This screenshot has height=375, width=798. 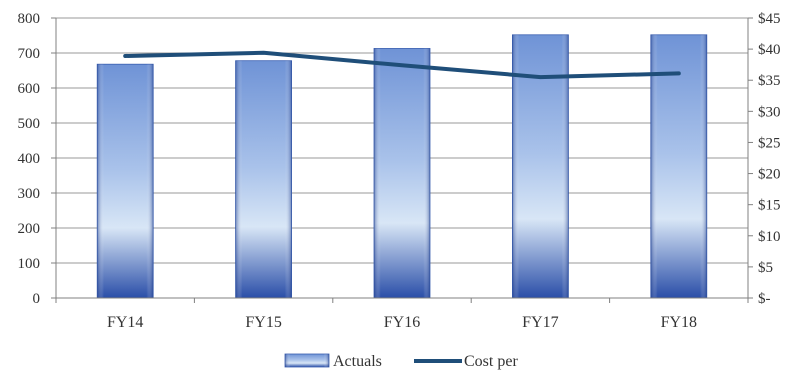 What do you see at coordinates (765, 268) in the screenshot?
I see `y-right-tick-label: $5` at bounding box center [765, 268].